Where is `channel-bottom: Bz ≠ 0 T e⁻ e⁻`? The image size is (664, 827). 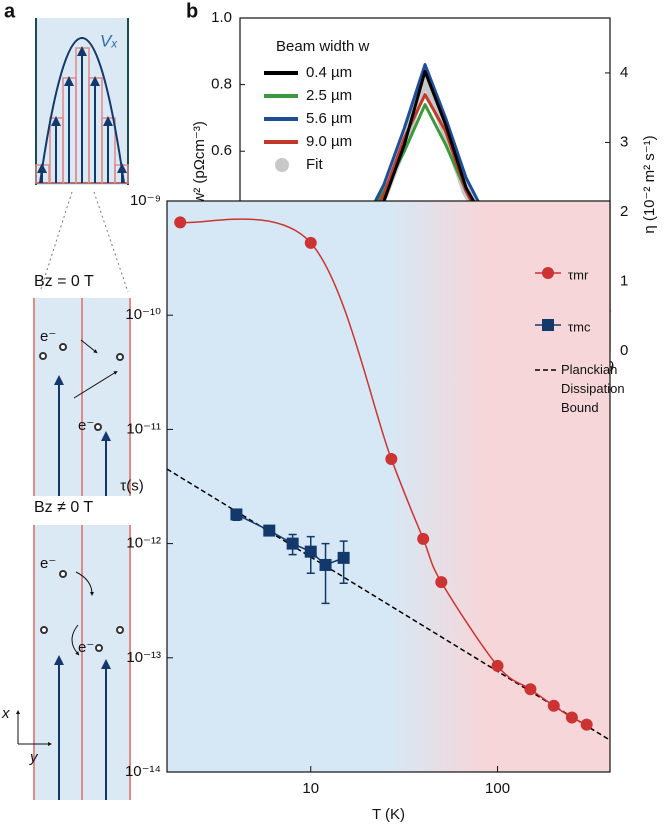
channel-bottom: Bz ≠ 0 T e⁻ e⁻ is located at coordinates (82, 649).